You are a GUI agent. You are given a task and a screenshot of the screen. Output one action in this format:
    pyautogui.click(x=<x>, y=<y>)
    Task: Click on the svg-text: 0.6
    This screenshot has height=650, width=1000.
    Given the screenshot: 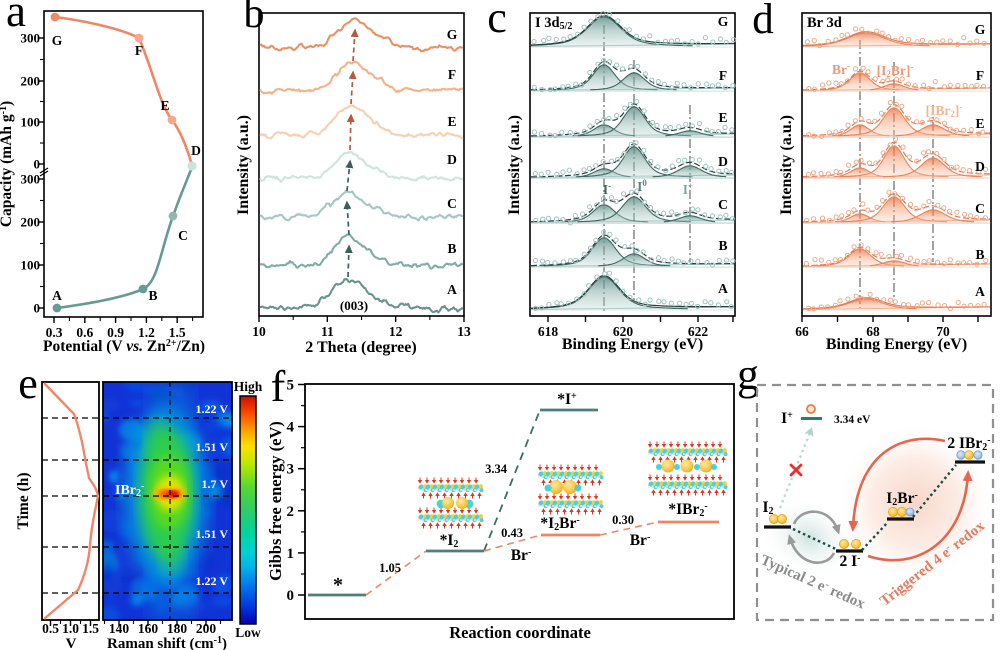 What is the action you would take?
    pyautogui.click(x=84, y=332)
    